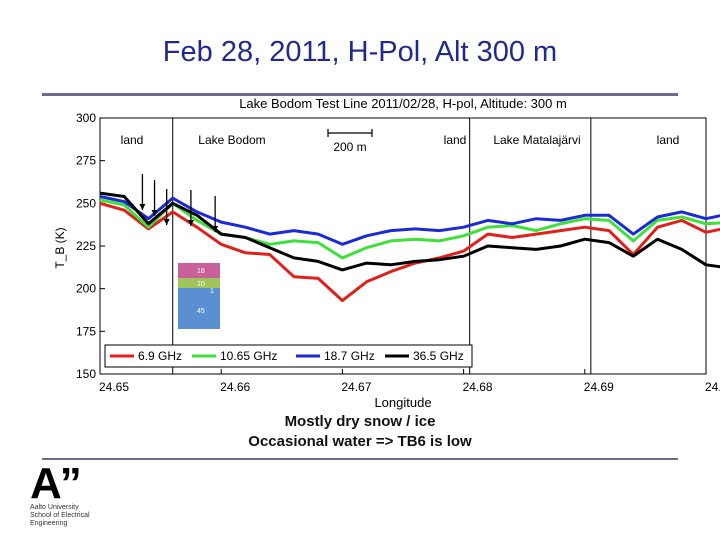 The width and height of the screenshot is (720, 540). Describe the element at coordinates (360, 94) in the screenshot. I see `title-rule` at that location.